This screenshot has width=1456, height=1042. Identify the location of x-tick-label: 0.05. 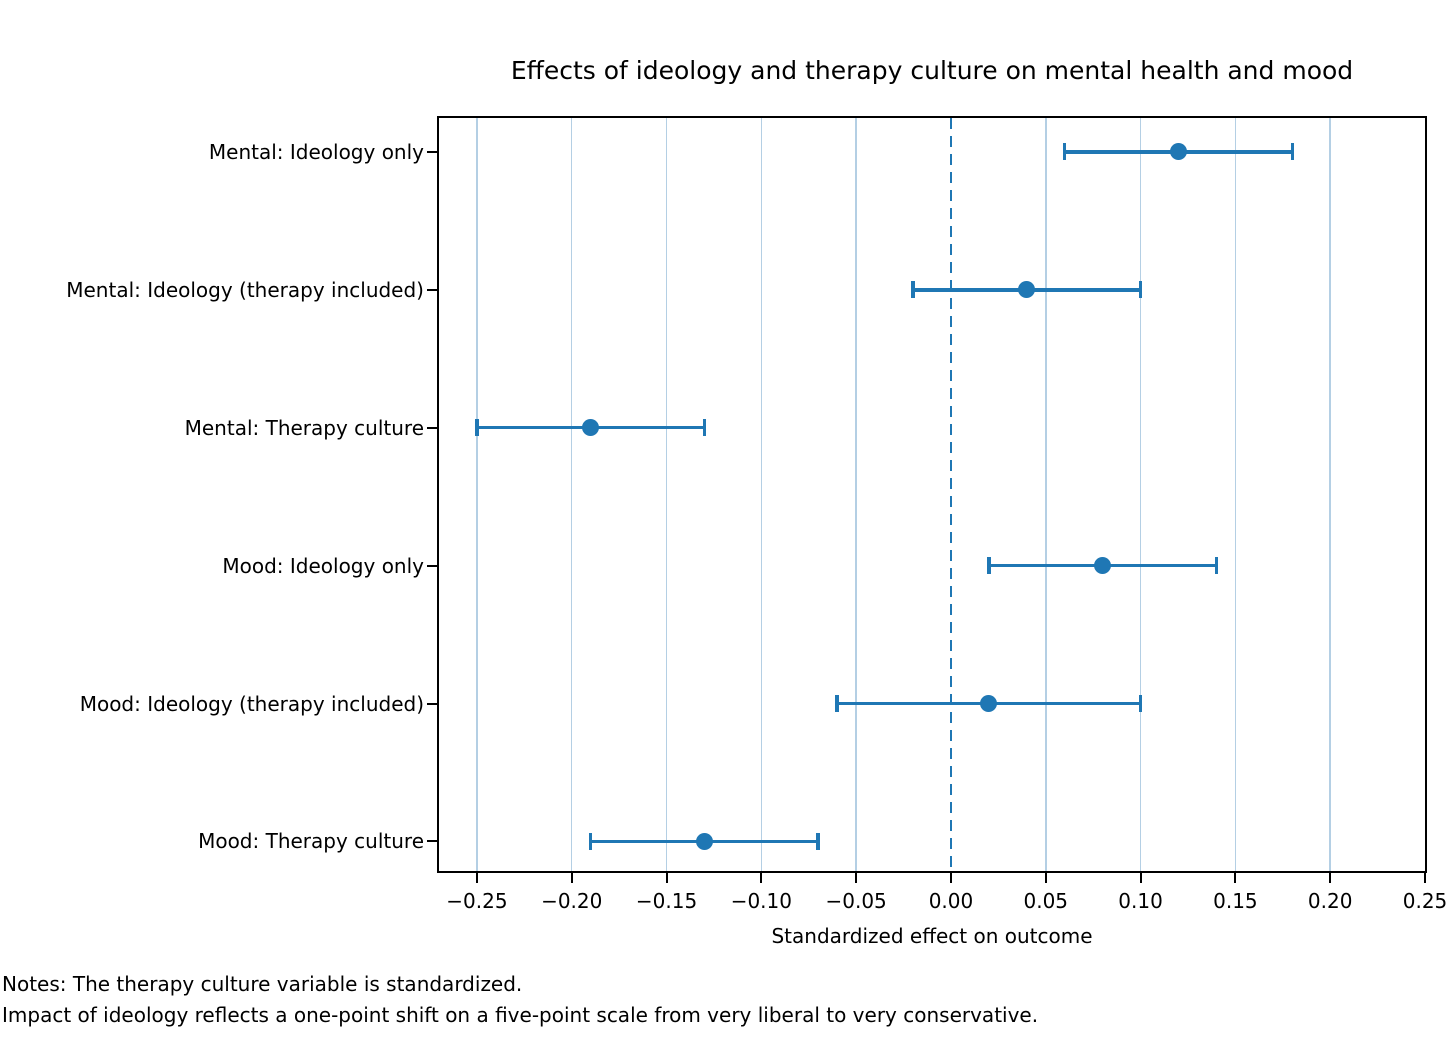
(1046, 901).